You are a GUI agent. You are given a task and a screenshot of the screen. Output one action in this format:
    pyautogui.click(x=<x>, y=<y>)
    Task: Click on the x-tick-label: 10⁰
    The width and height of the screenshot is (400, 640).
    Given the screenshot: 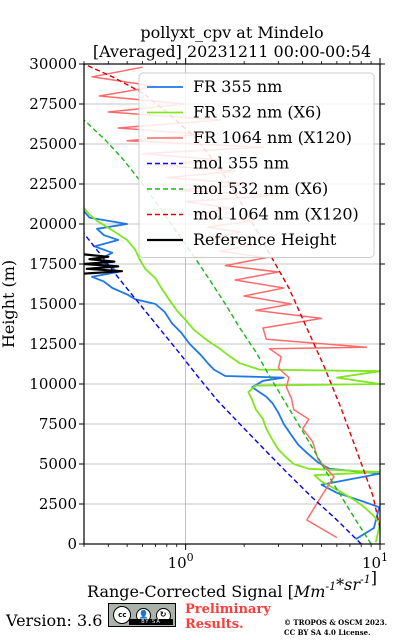 What is the action you would take?
    pyautogui.click(x=181, y=561)
    